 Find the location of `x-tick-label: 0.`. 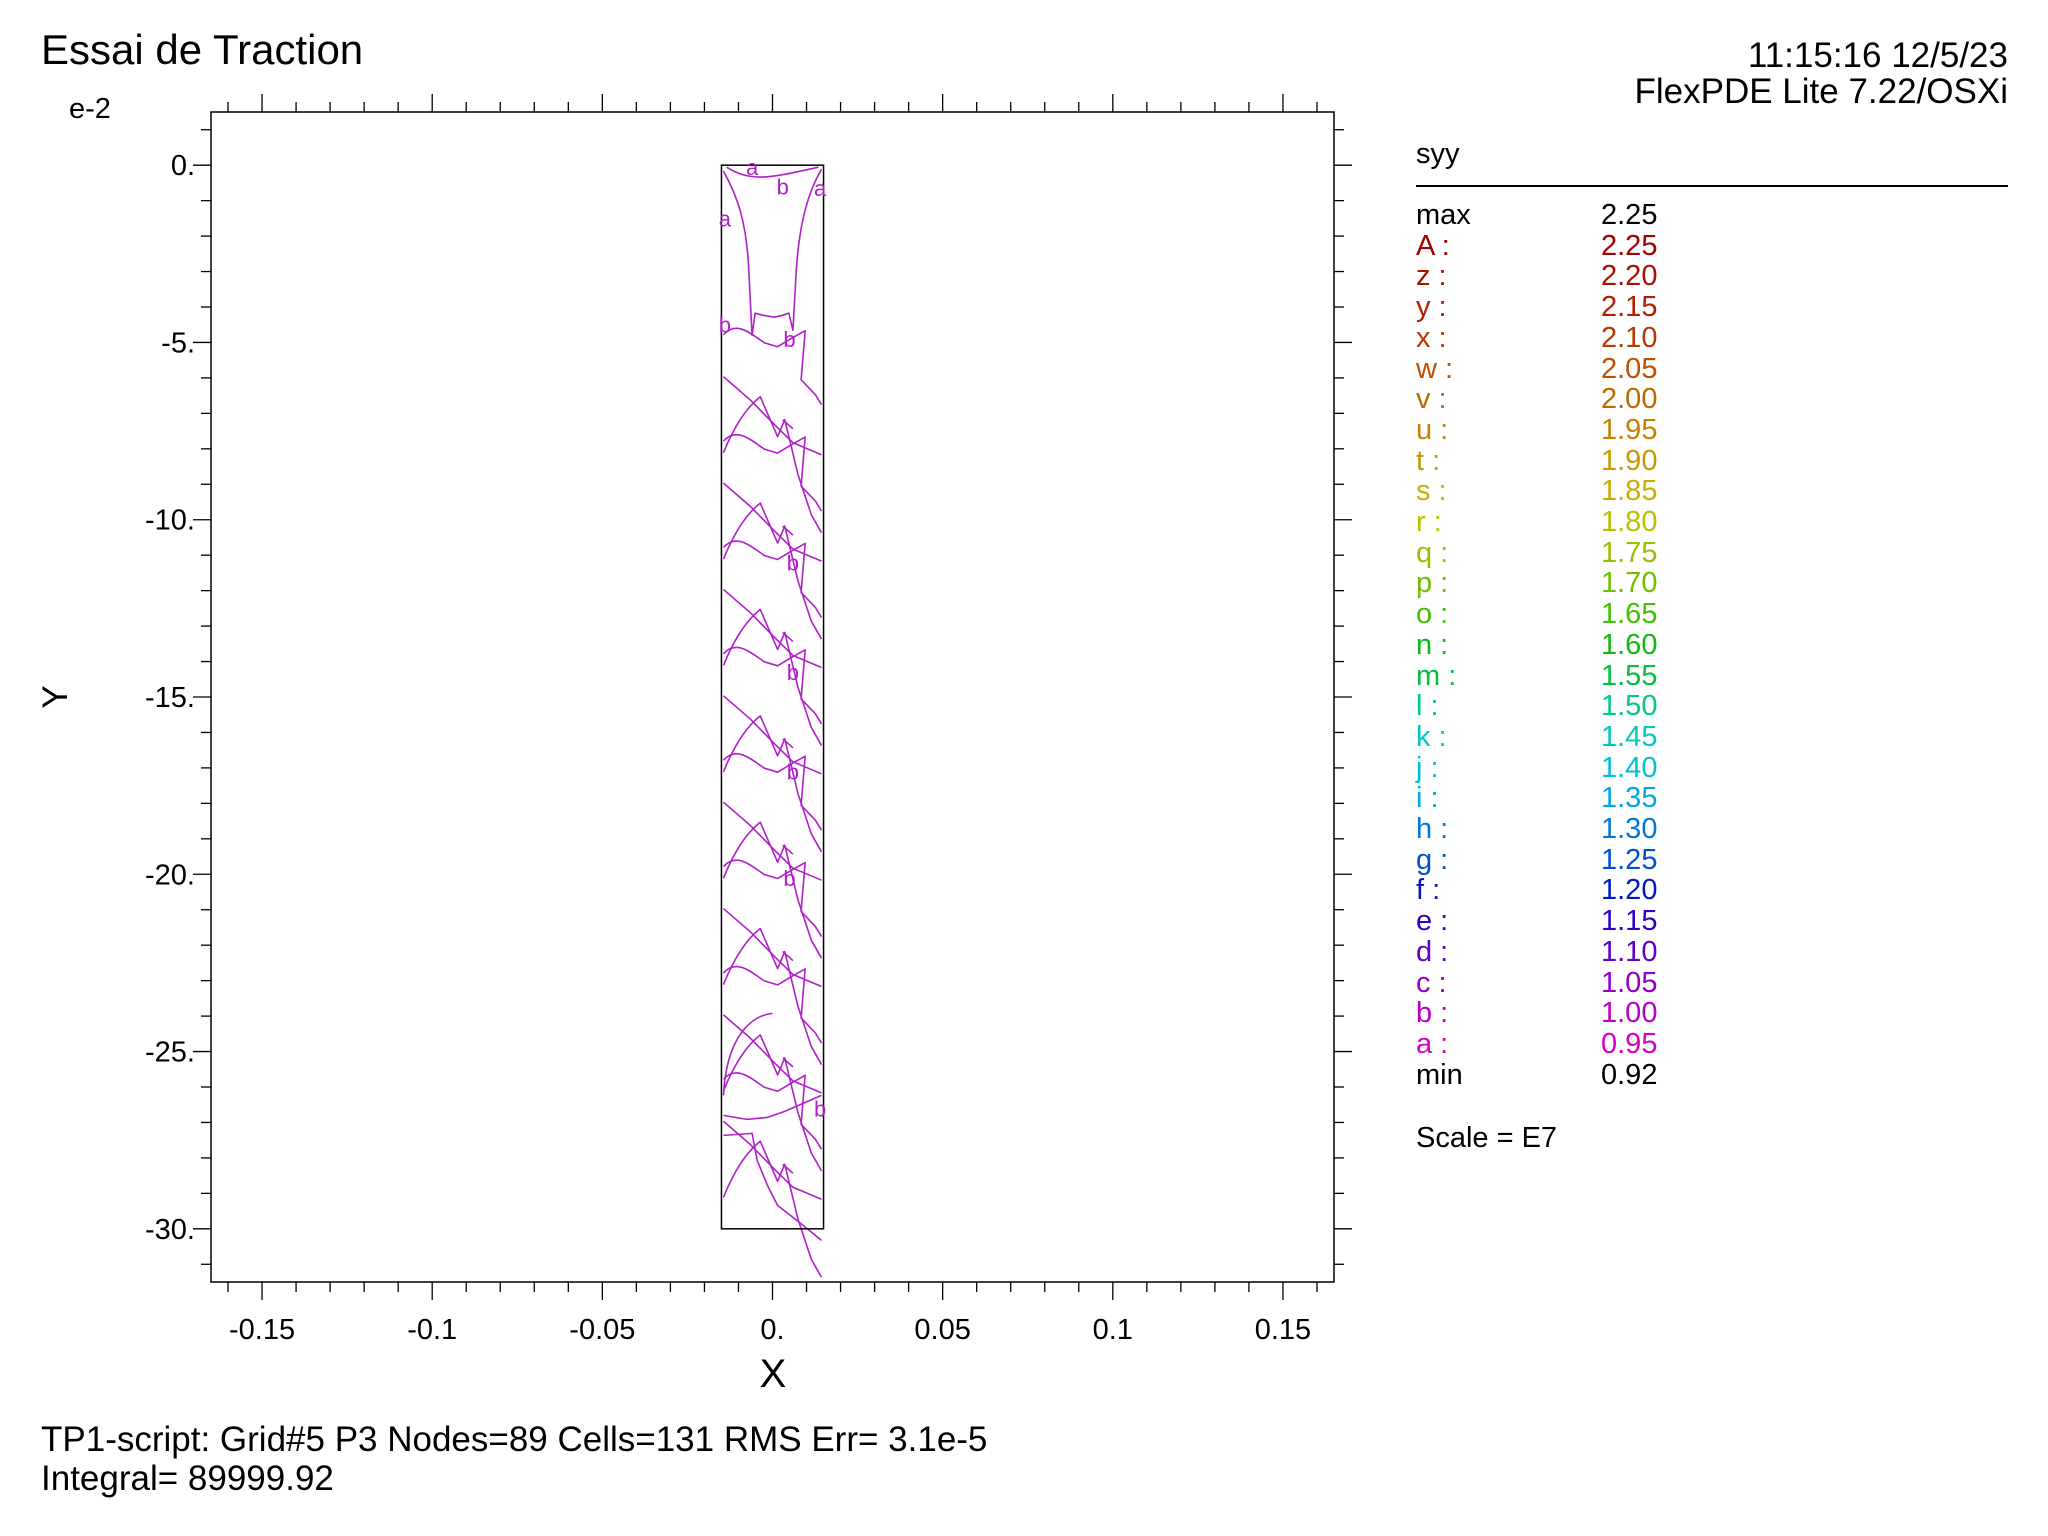

x-tick-label: 0. is located at coordinates (772, 1330).